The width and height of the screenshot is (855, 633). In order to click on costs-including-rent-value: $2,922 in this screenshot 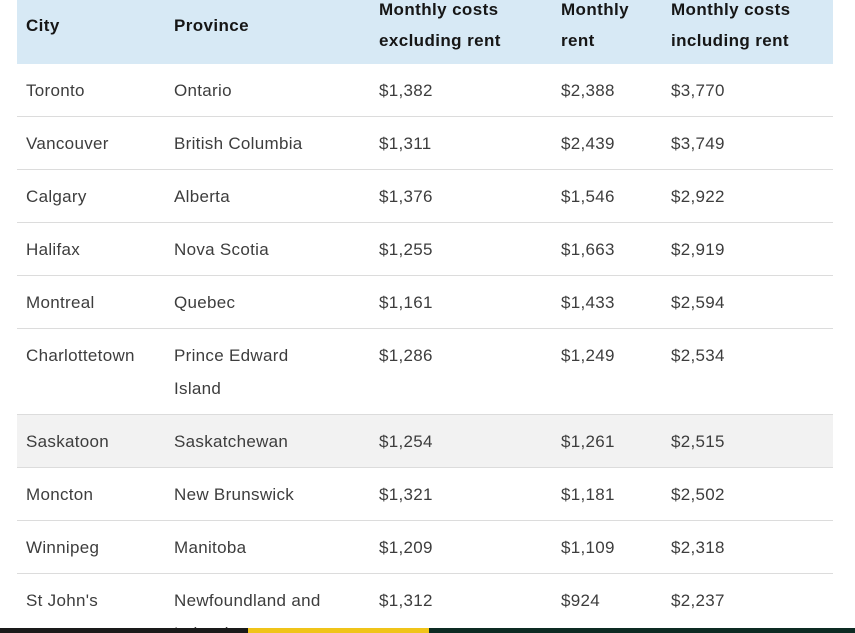, I will do `click(698, 196)`.